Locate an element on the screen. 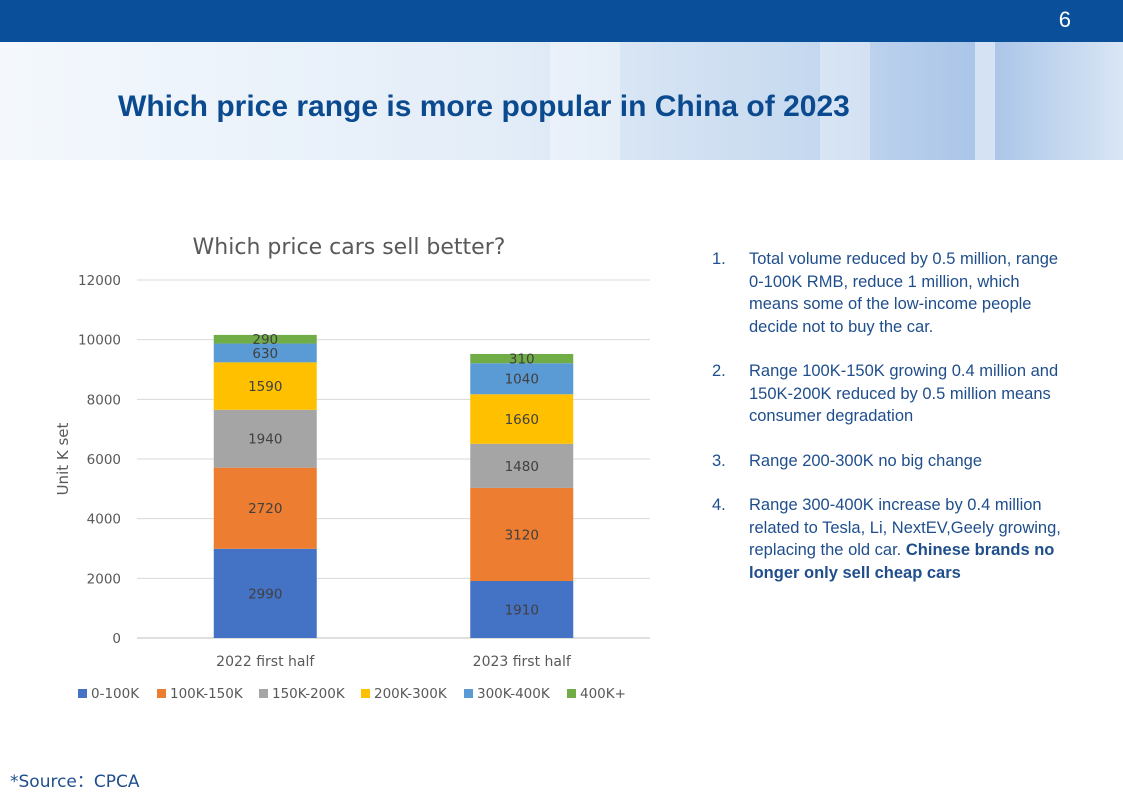  note-number: 3. is located at coordinates (719, 460).